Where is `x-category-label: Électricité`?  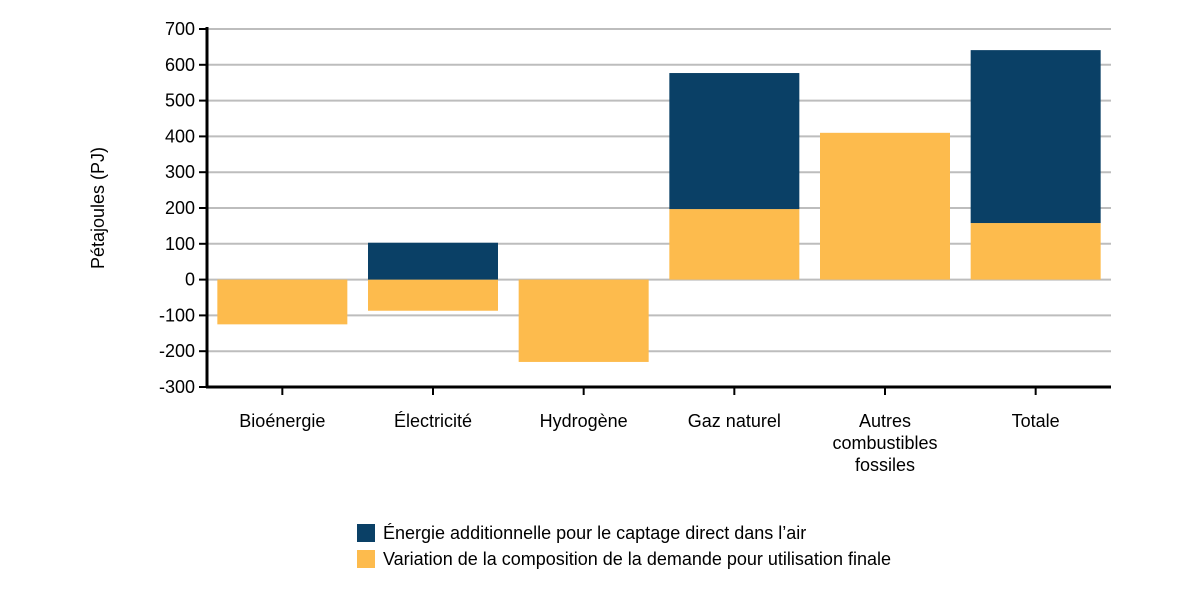
x-category-label: Électricité is located at coordinates (433, 421).